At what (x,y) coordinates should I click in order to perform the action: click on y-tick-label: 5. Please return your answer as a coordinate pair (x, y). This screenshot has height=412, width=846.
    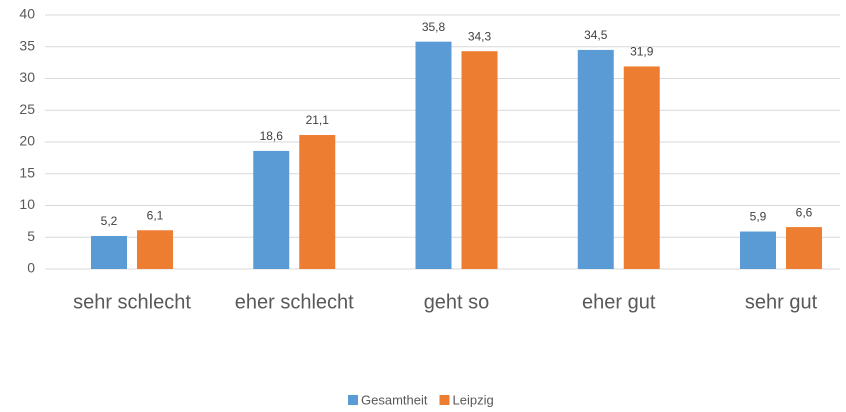
    Looking at the image, I should click on (31, 236).